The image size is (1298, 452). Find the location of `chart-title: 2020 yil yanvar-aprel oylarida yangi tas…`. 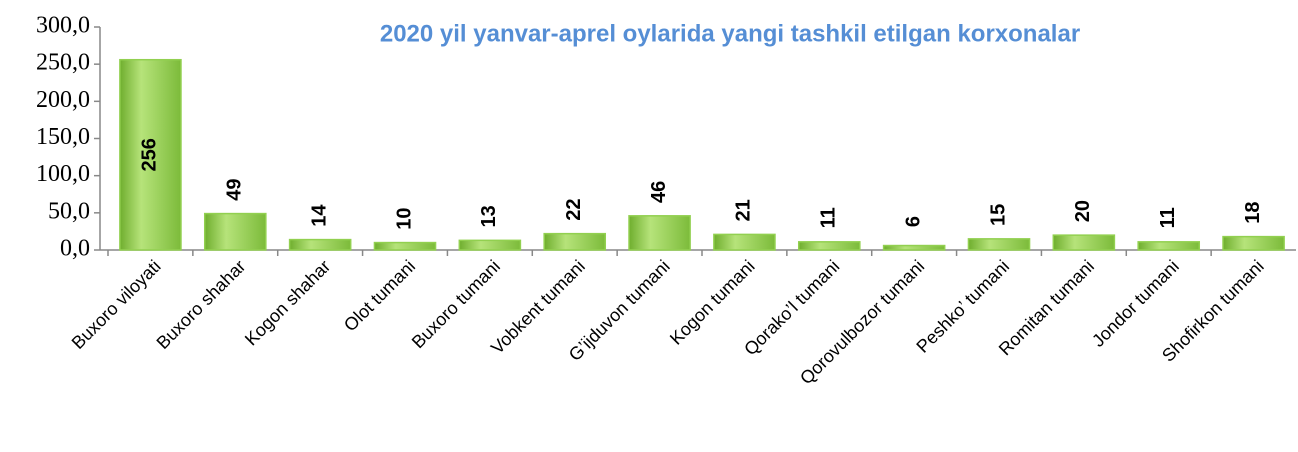

chart-title: 2020 yil yanvar-aprel oylarida yangi tas… is located at coordinates (730, 33).